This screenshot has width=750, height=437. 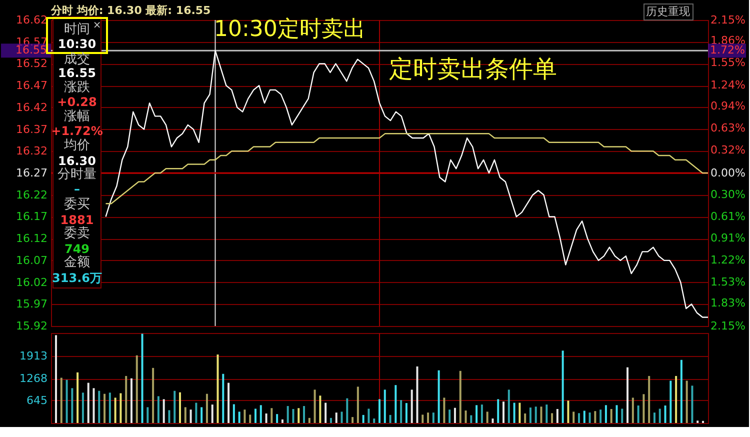 I want to click on annotation: ×, so click(x=97, y=25).